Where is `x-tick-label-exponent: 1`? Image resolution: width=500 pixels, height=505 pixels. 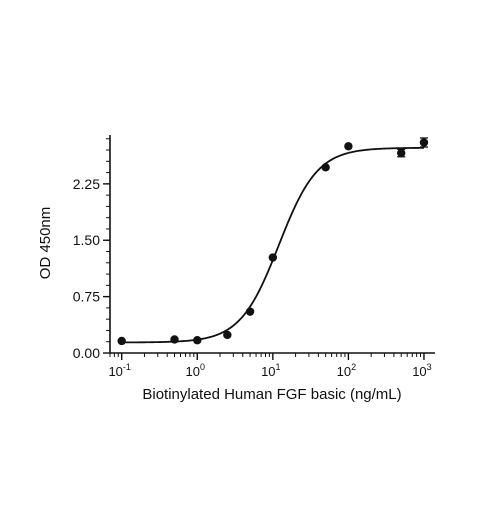
x-tick-label-exponent: 1 is located at coordinates (278, 367).